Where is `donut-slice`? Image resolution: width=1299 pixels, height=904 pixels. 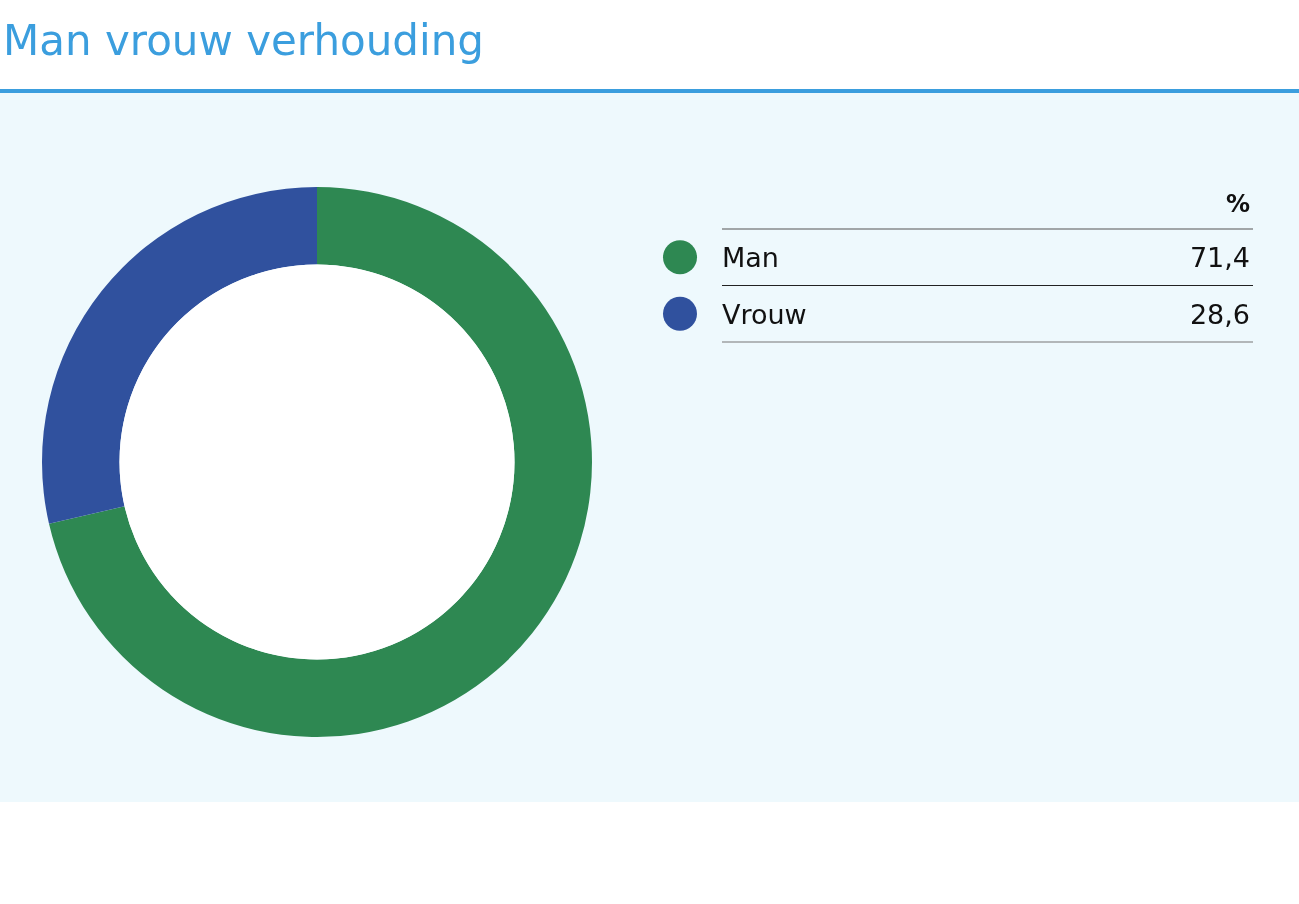 donut-slice is located at coordinates (179, 355).